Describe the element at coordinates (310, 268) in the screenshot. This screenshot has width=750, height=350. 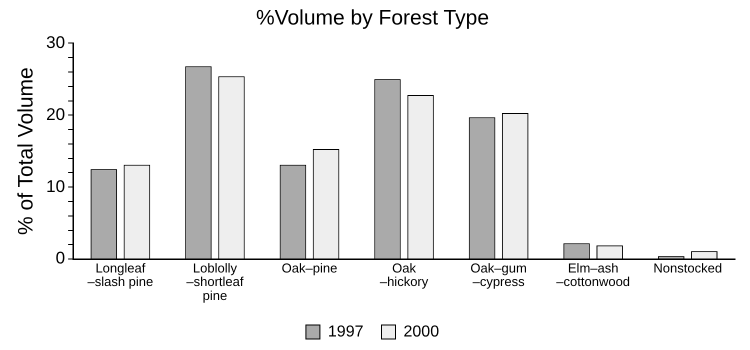
I see `x-tick-label: Oak–pine` at that location.